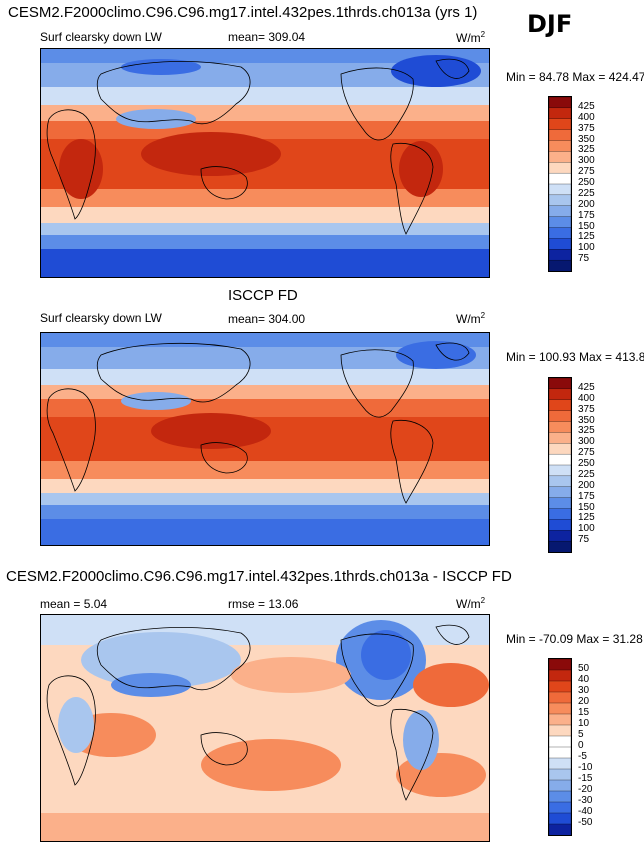  Describe the element at coordinates (574, 639) in the screenshot. I see `panel3-minmax: Min = -70.09 Max = 31.28` at that location.